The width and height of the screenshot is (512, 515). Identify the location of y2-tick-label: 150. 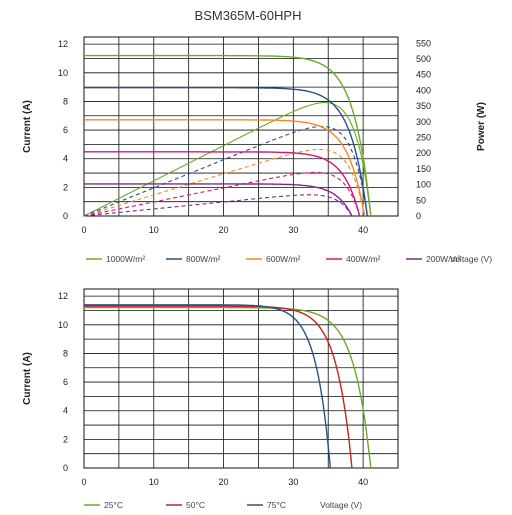
(423, 169).